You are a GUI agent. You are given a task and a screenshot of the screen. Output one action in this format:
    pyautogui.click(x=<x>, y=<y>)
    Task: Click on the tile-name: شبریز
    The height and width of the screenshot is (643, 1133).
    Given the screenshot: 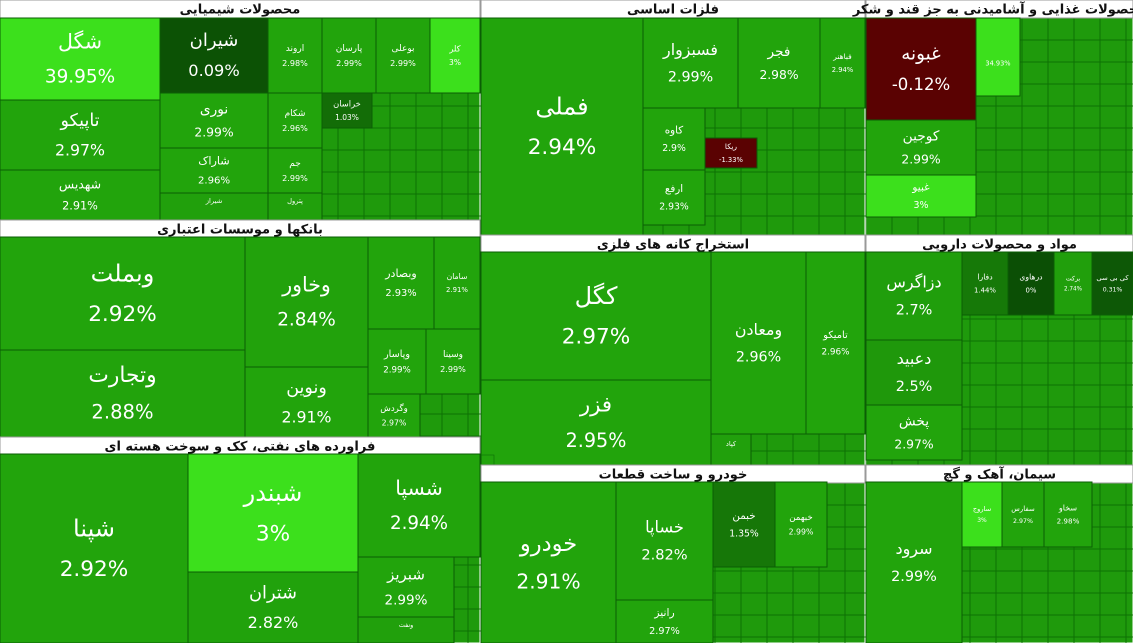 What is the action you would take?
    pyautogui.click(x=405, y=575)
    